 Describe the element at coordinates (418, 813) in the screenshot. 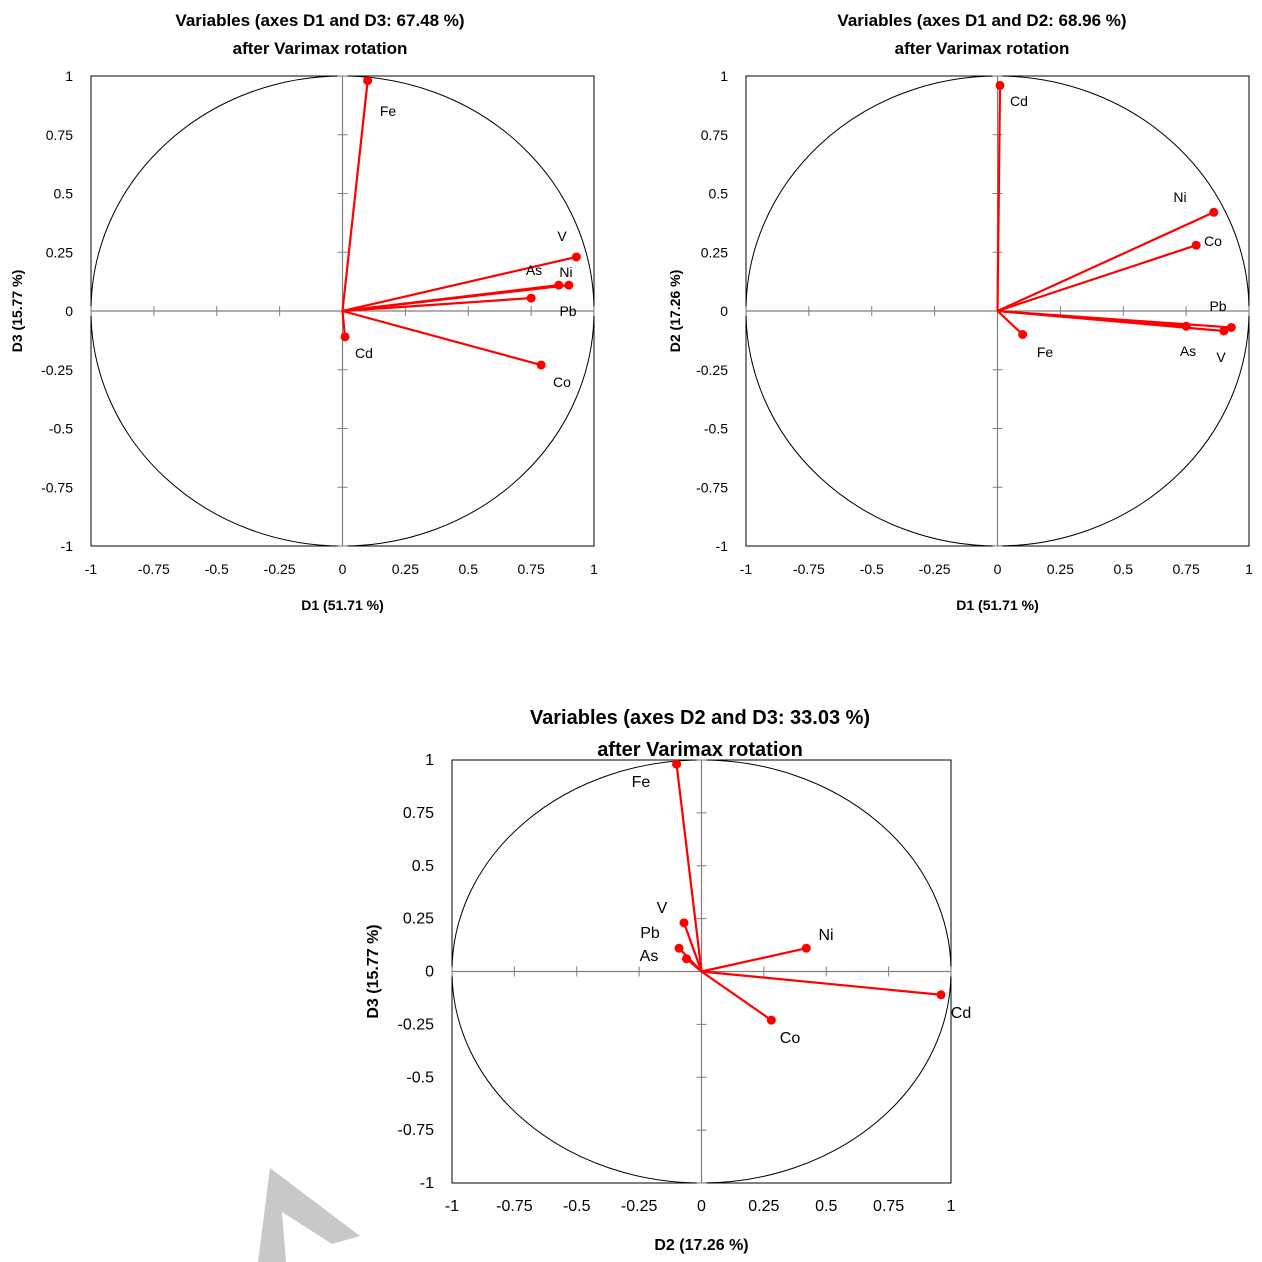

I see `chart3-y-tick-label: 0.75` at that location.